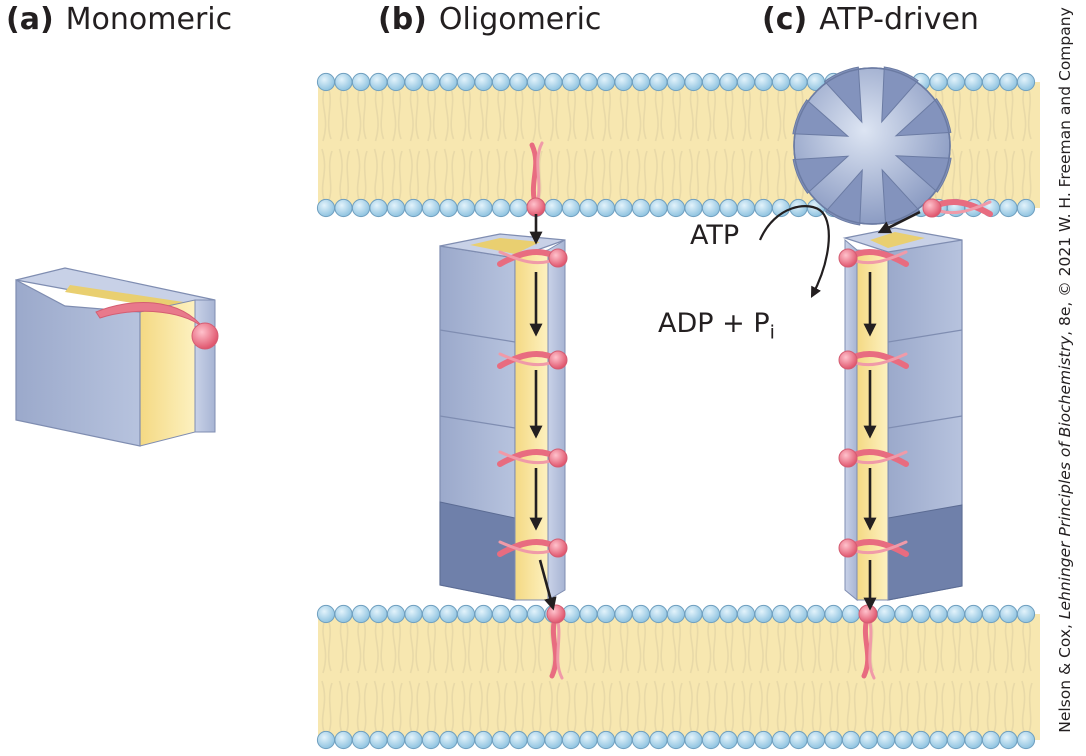 This screenshot has width=1086, height=756. I want to click on panel-title-a: (a) Monomeric, so click(119, 19).